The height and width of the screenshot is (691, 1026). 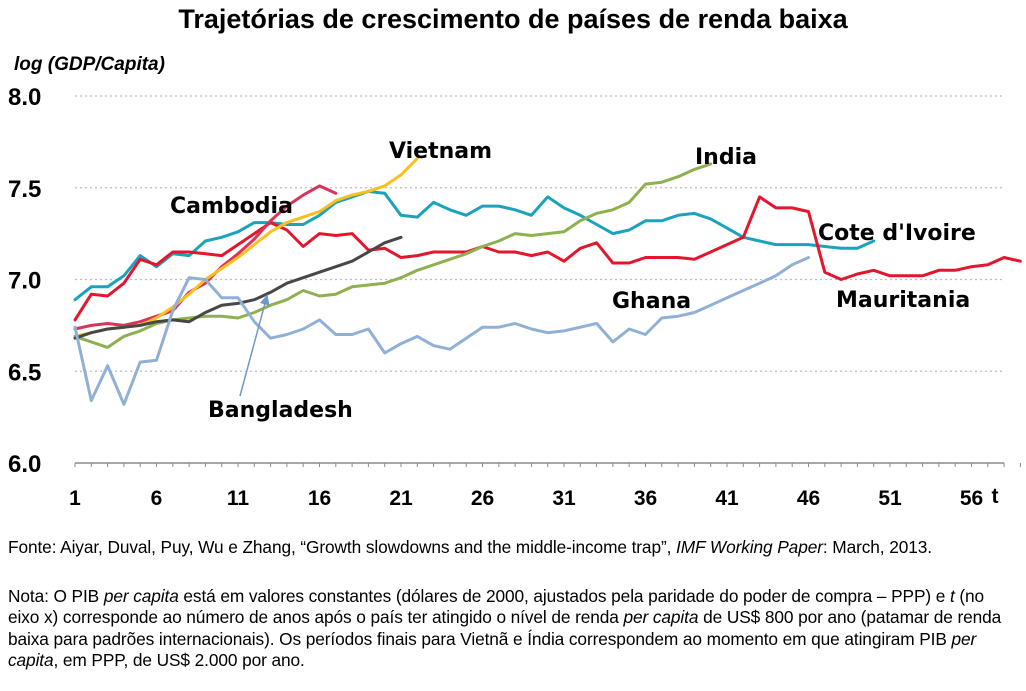 What do you see at coordinates (727, 498) in the screenshot?
I see `x-tick-label: 41` at bounding box center [727, 498].